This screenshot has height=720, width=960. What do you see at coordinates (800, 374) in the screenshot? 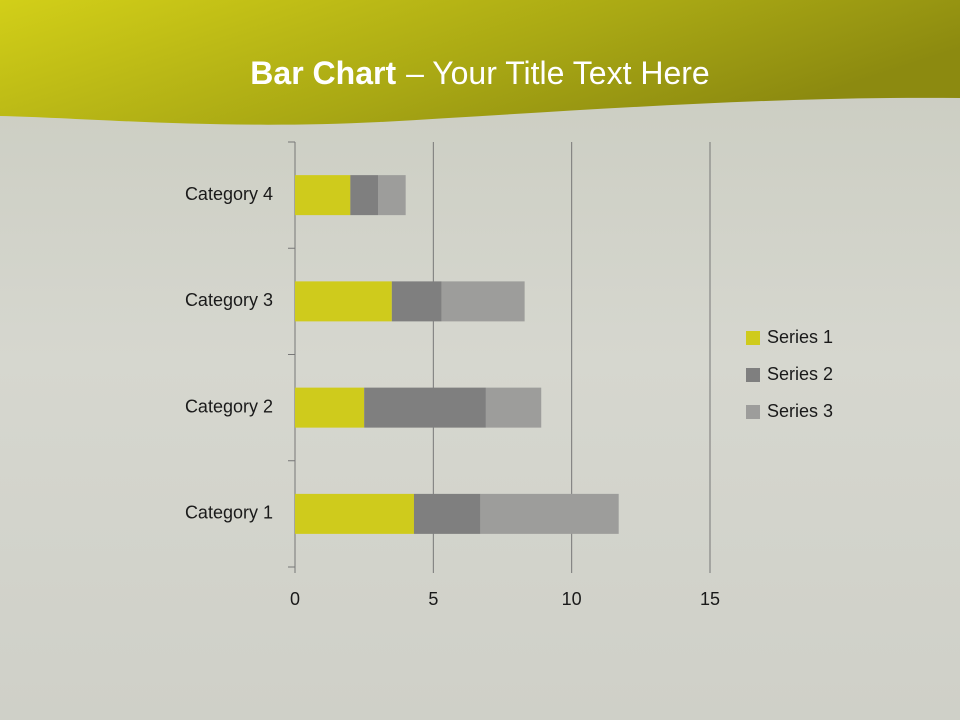
I see `legend-label: Series 2` at bounding box center [800, 374].